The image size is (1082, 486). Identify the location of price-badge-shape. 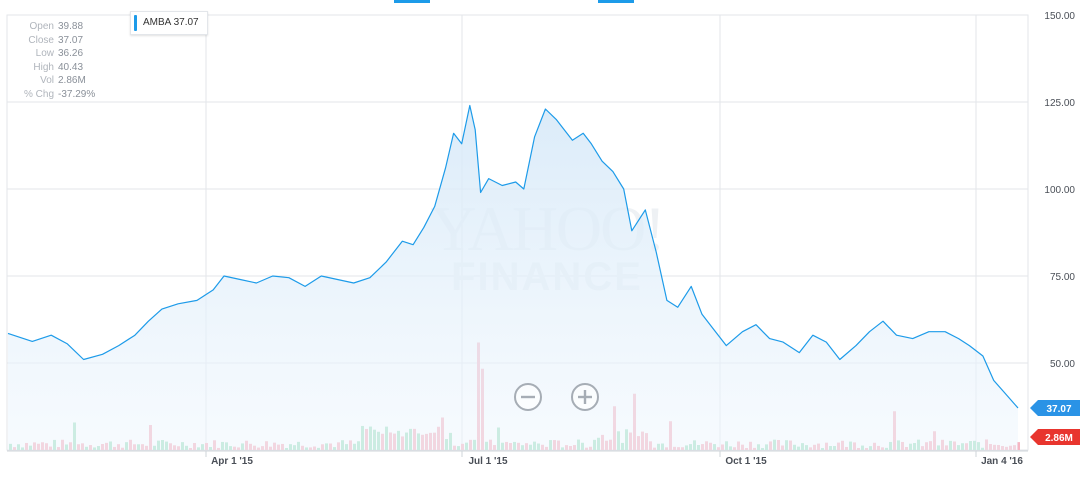
(1055, 407).